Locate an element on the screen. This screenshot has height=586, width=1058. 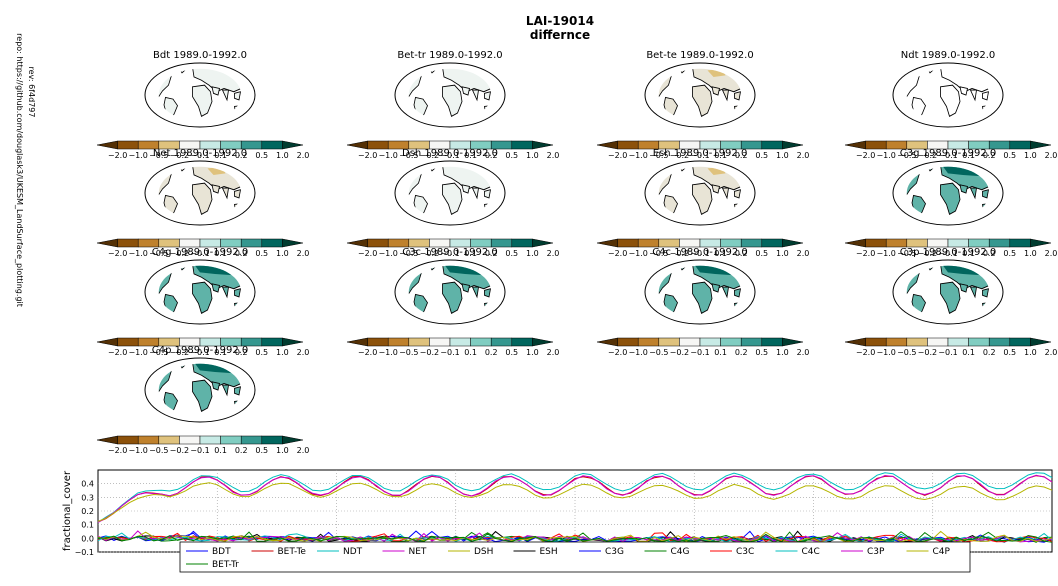
legend-label: C3G is located at coordinates (614, 552).